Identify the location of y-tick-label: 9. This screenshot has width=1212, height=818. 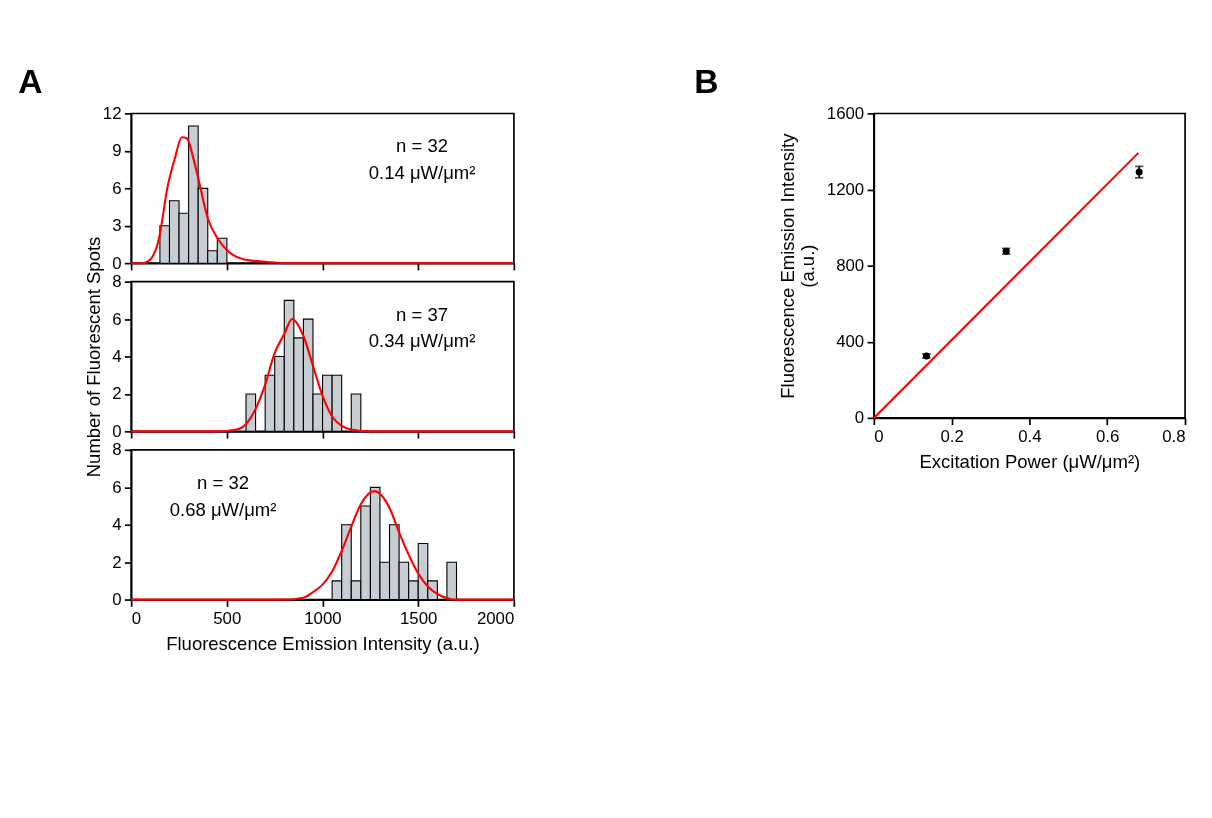
(117, 151).